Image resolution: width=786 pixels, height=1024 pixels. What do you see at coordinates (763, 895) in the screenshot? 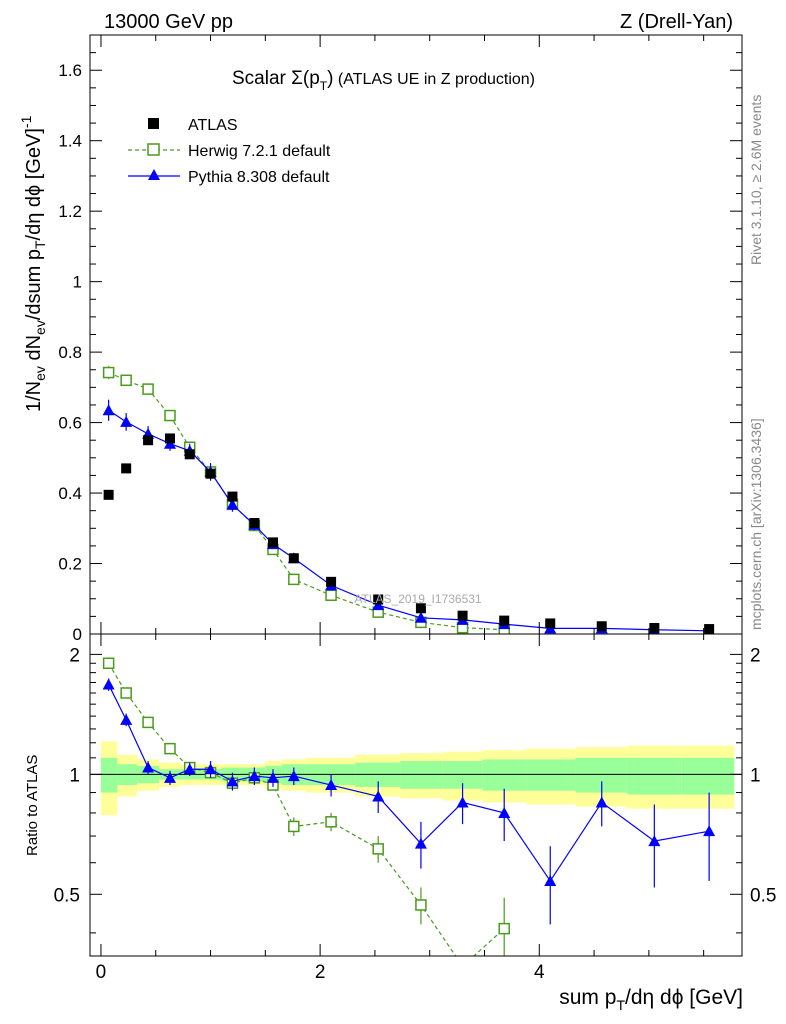
I see `ratio-y-tick-label-right: 0.5` at bounding box center [763, 895].